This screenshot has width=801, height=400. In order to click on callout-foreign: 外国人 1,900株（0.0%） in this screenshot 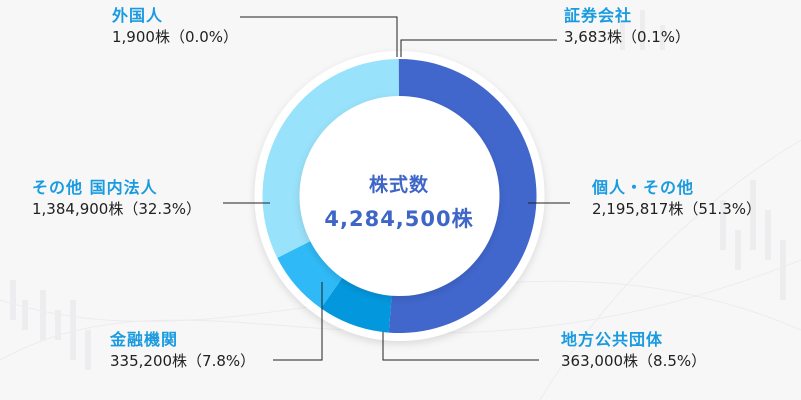, I will do `click(175, 26)`.